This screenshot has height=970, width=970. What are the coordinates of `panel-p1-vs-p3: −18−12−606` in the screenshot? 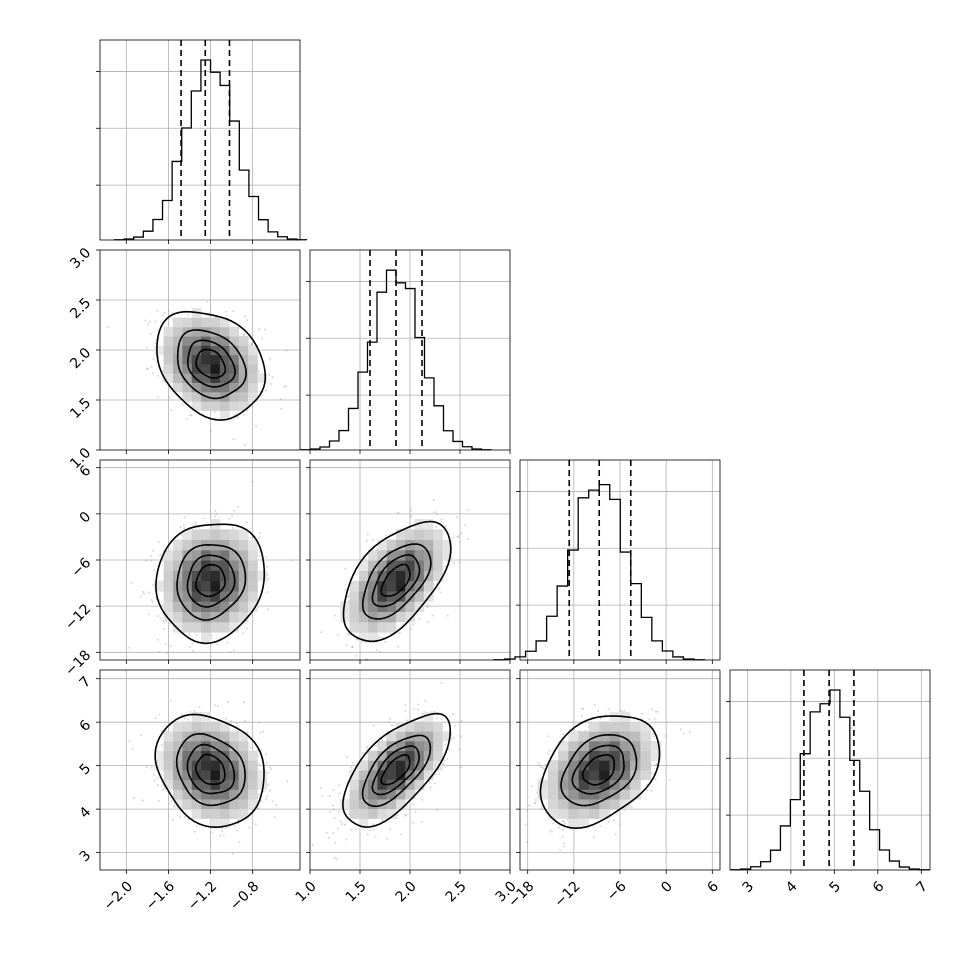 It's located at (181, 569).